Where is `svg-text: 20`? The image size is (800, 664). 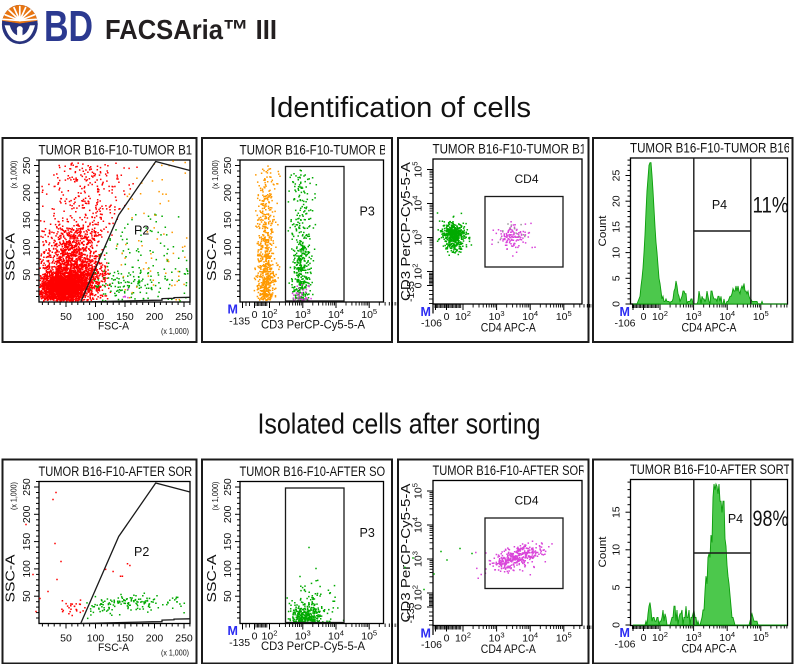 svg-text: 20 is located at coordinates (617, 201).